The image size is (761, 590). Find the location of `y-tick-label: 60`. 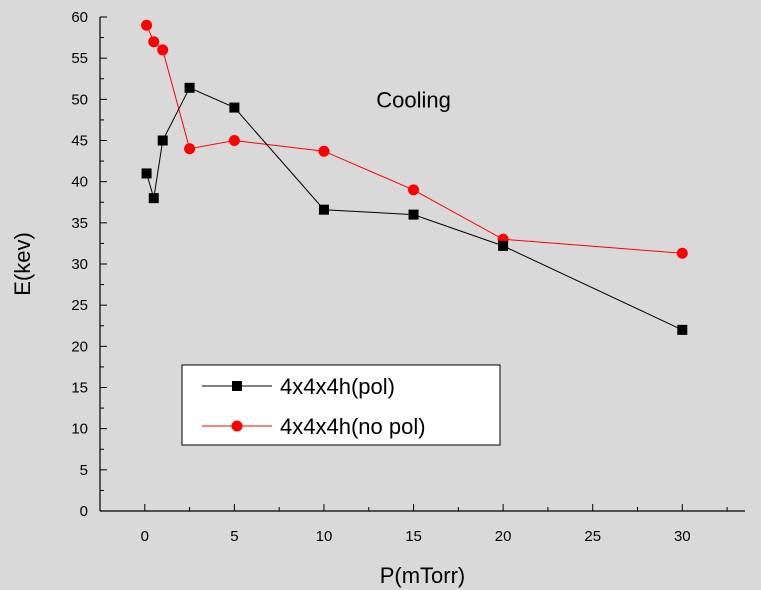

y-tick-label: 60 is located at coordinates (79, 17).